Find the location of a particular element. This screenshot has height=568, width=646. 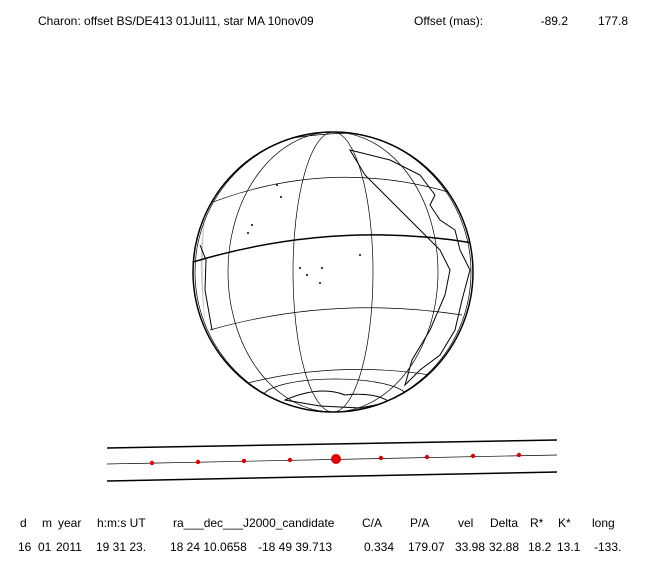

column-header: R* is located at coordinates (537, 523).